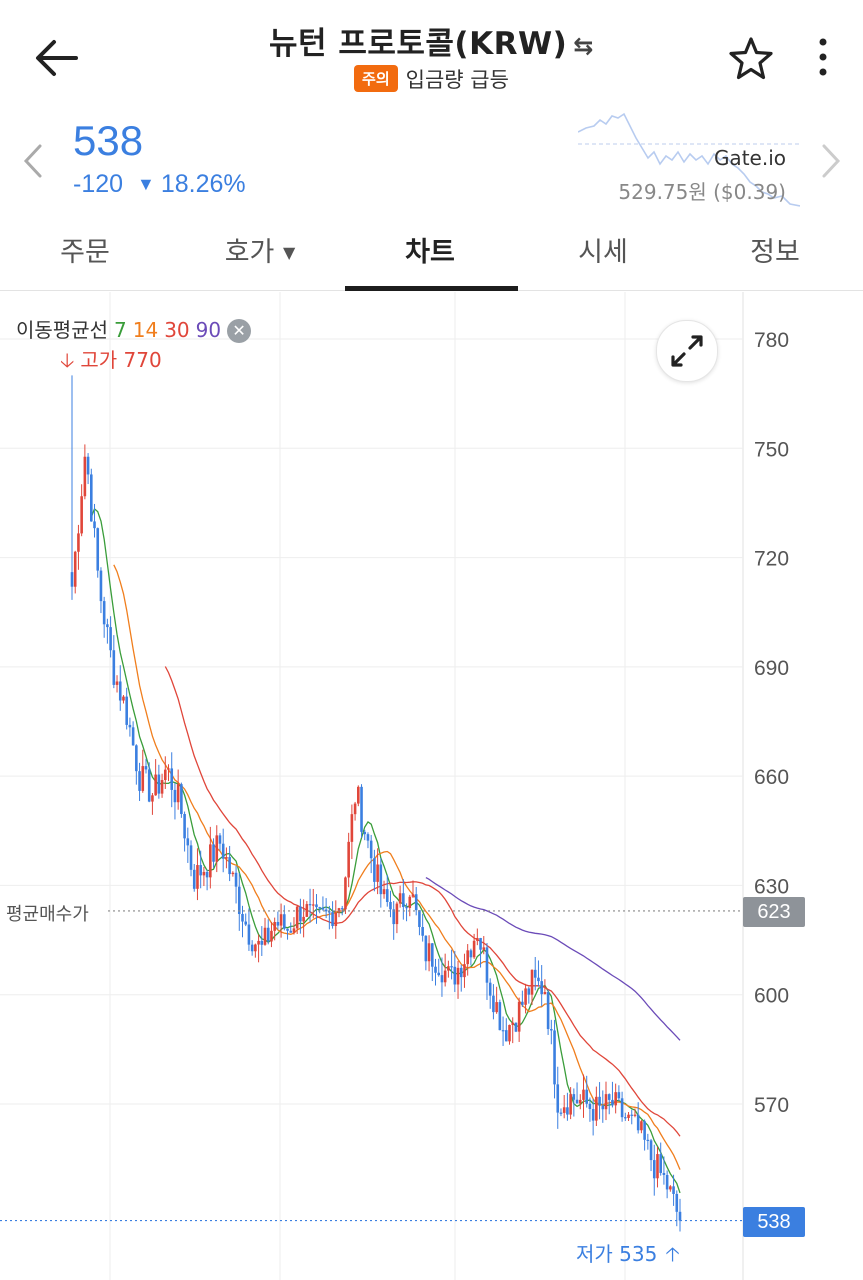 This screenshot has height=1280, width=863. What do you see at coordinates (774, 1222) in the screenshot?
I see `current-price-box: 538` at bounding box center [774, 1222].